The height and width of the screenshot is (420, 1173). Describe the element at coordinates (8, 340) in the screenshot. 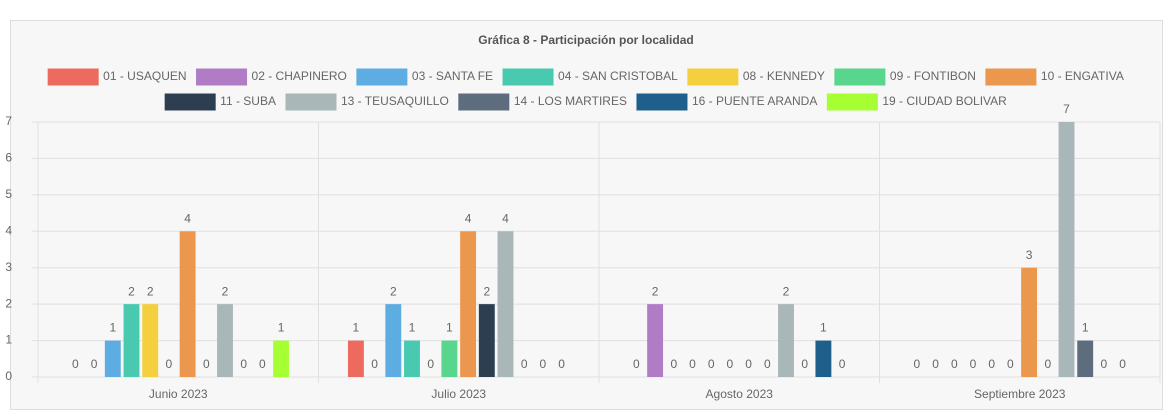

I see `y-tick-label: 1` at that location.